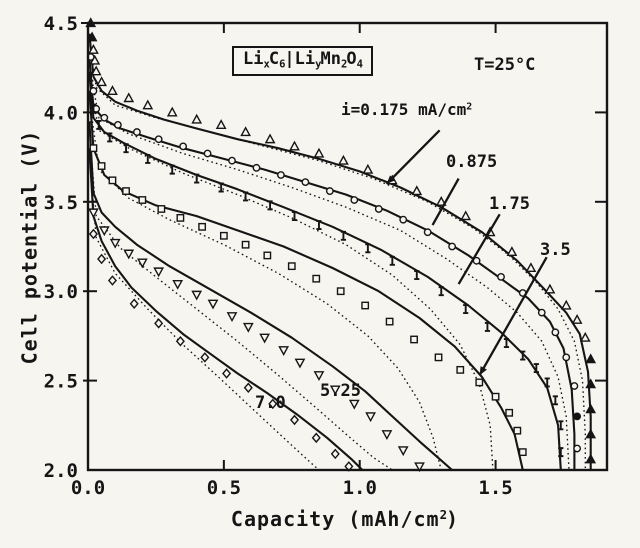 Image resolution: width=640 pixels, height=548 pixels. Describe the element at coordinates (509, 204) in the screenshot. I see `label-rate-175: 1.75` at that location.